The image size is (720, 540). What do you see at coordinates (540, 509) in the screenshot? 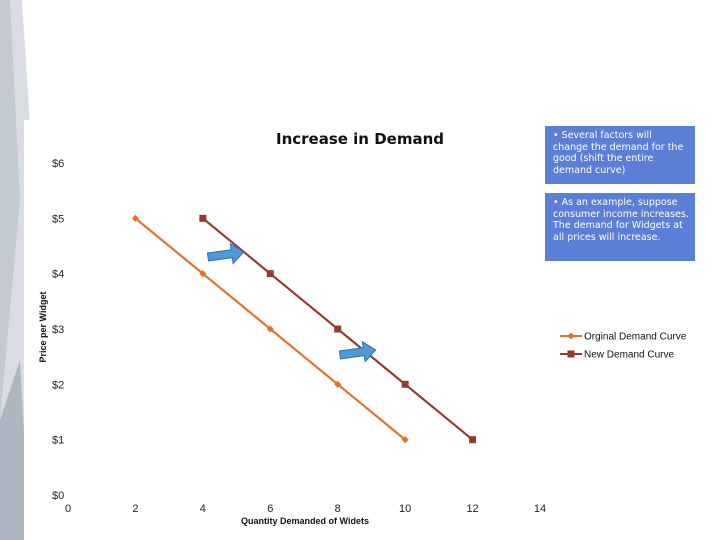
I see `x-tick-label: 14` at bounding box center [540, 509].